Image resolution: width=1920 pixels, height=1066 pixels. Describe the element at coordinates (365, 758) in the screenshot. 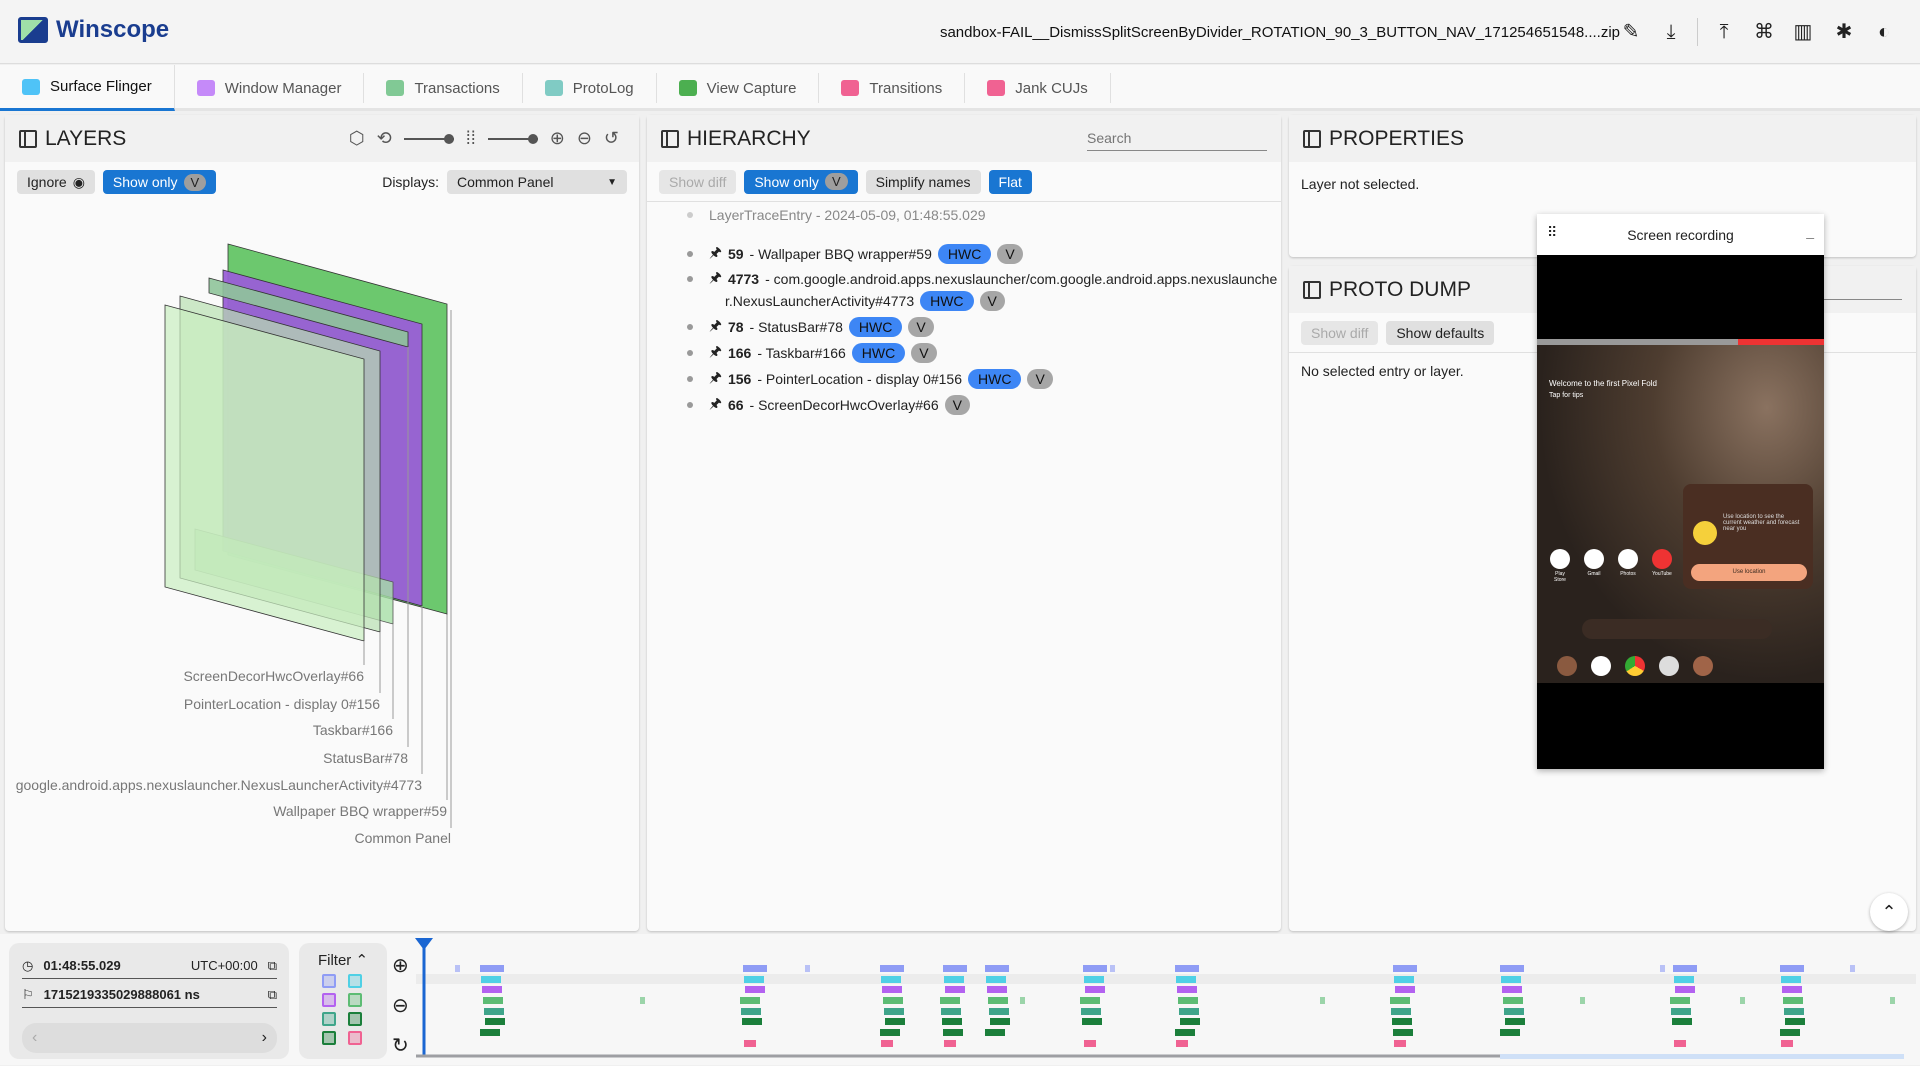

I see `layer-label: StatusBar#78` at that location.